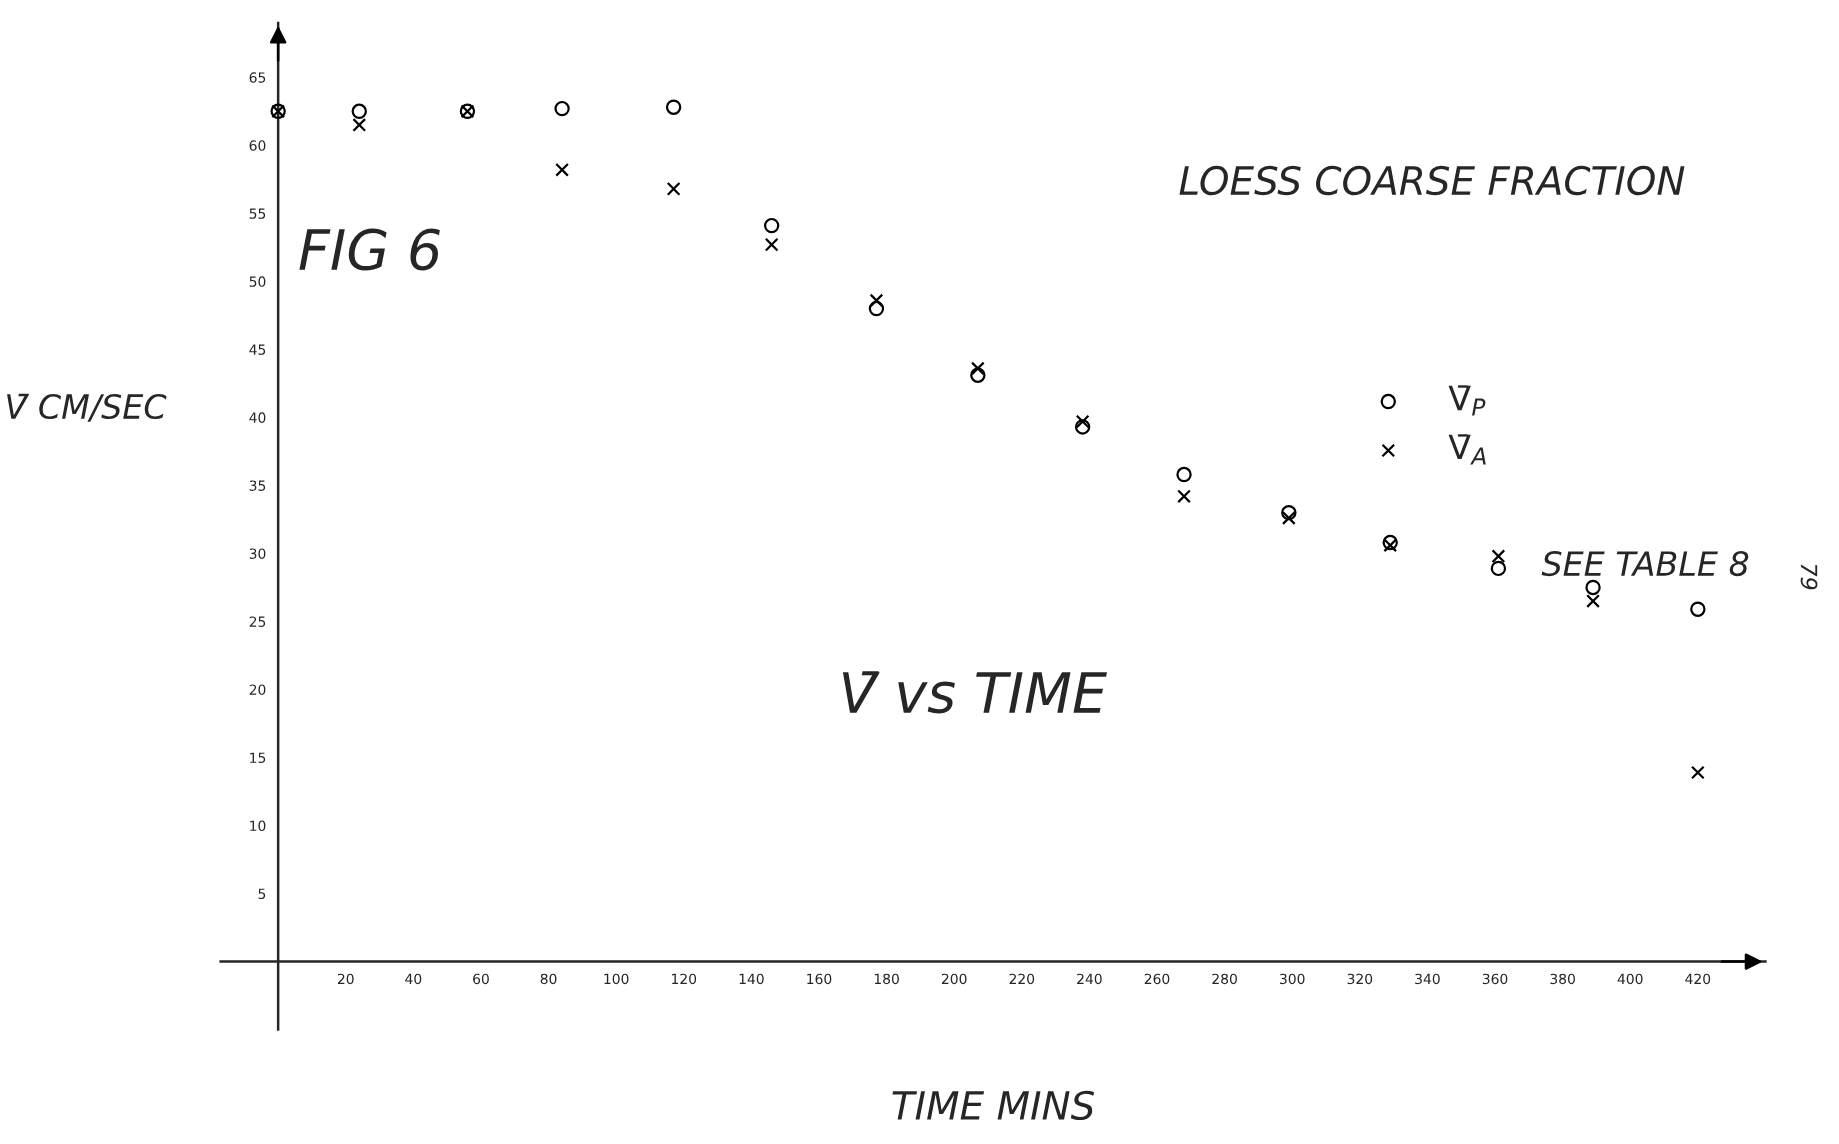 This screenshot has height=1144, width=1839. I want to click on annotation: V̄ vs TIME, so click(974, 692).